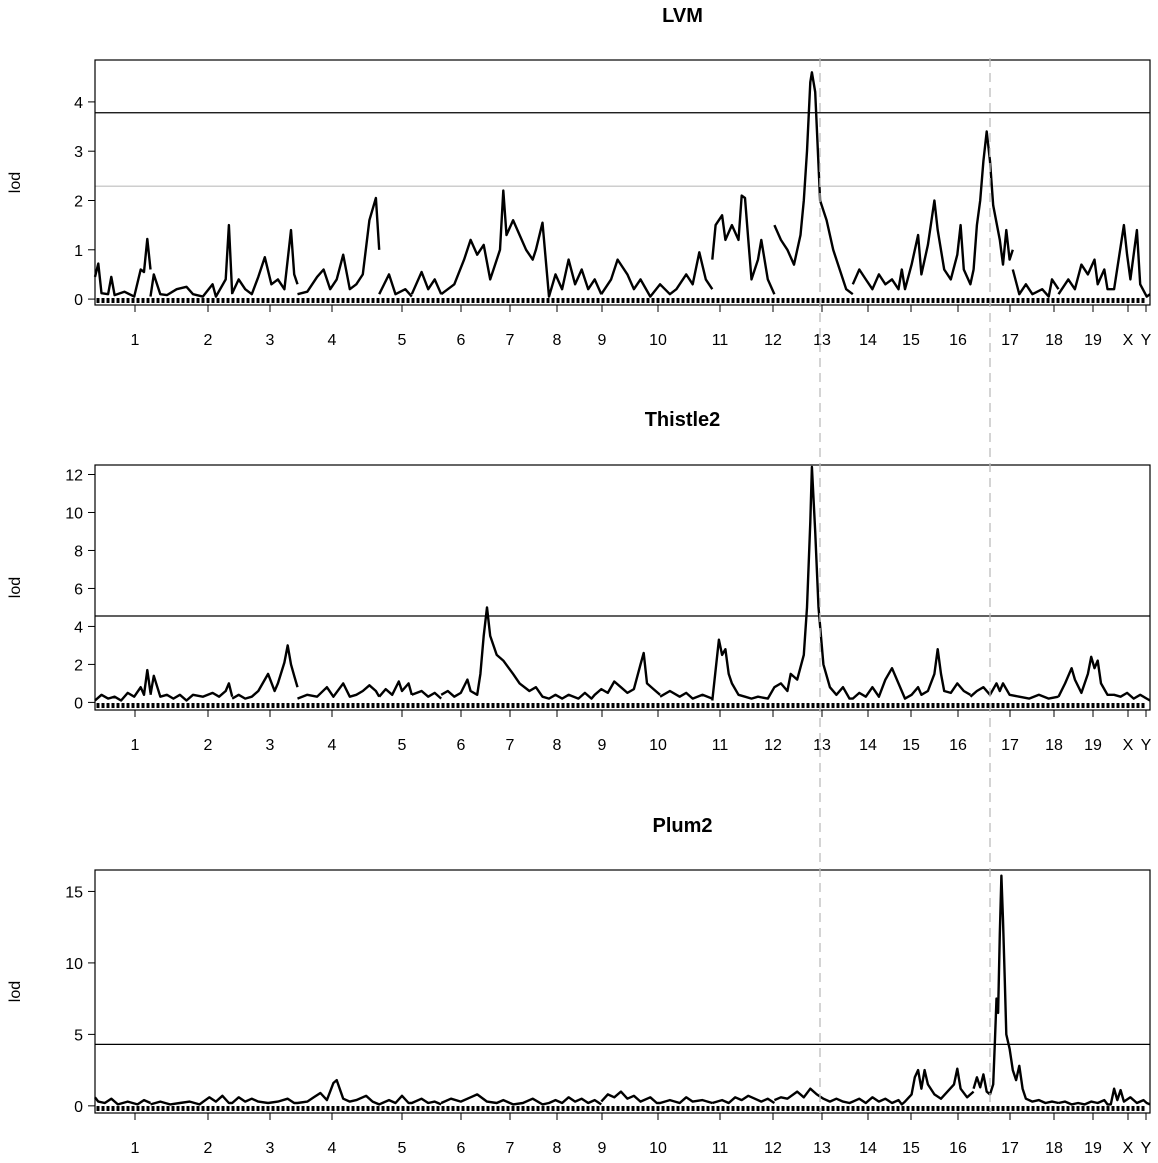  What do you see at coordinates (78, 551) in the screenshot?
I see `y-tick-label: 8` at bounding box center [78, 551].